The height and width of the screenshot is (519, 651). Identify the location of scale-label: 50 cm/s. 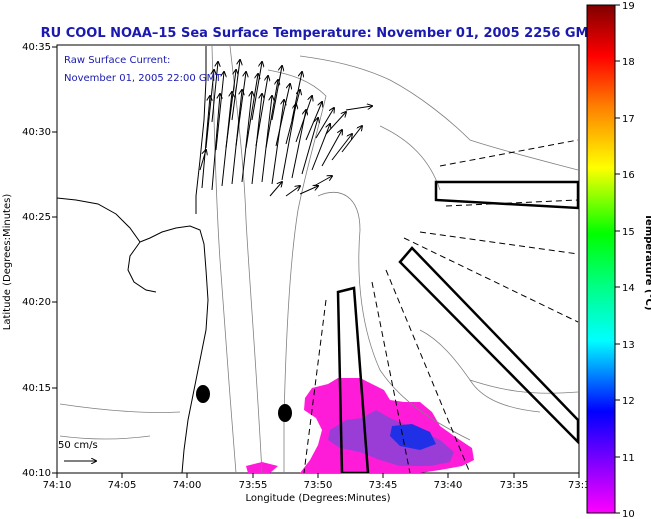
(78, 445).